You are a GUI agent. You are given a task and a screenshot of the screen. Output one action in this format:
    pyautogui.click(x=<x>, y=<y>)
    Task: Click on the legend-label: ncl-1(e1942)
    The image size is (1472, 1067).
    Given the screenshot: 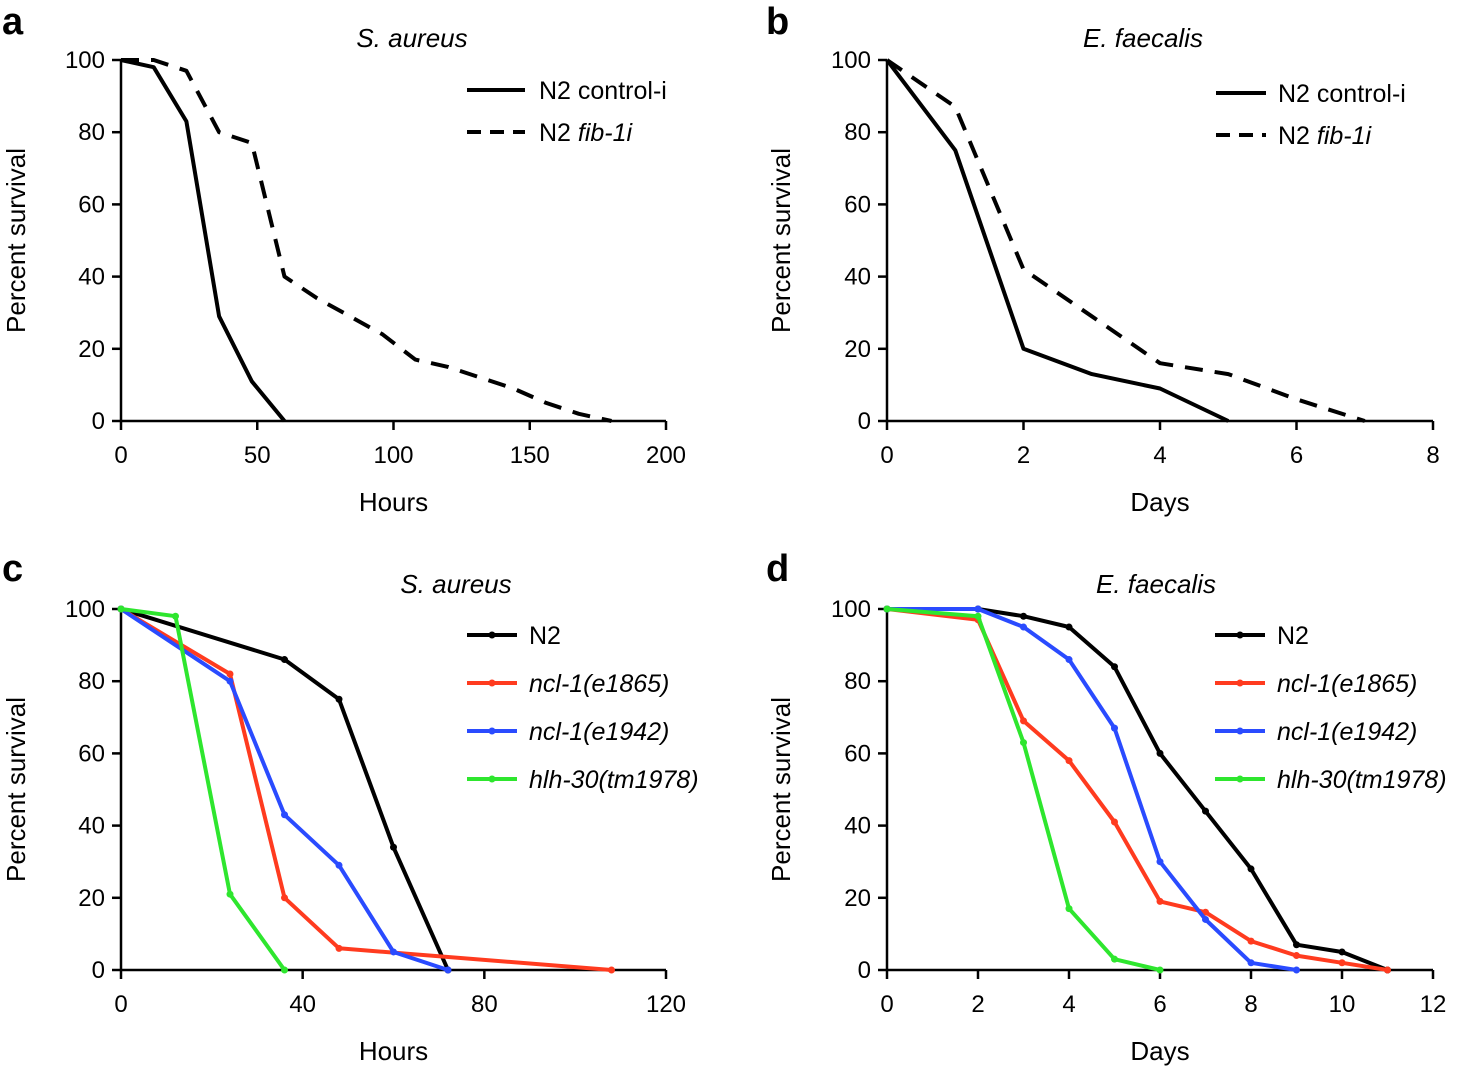 What is the action you would take?
    pyautogui.click(x=1347, y=732)
    